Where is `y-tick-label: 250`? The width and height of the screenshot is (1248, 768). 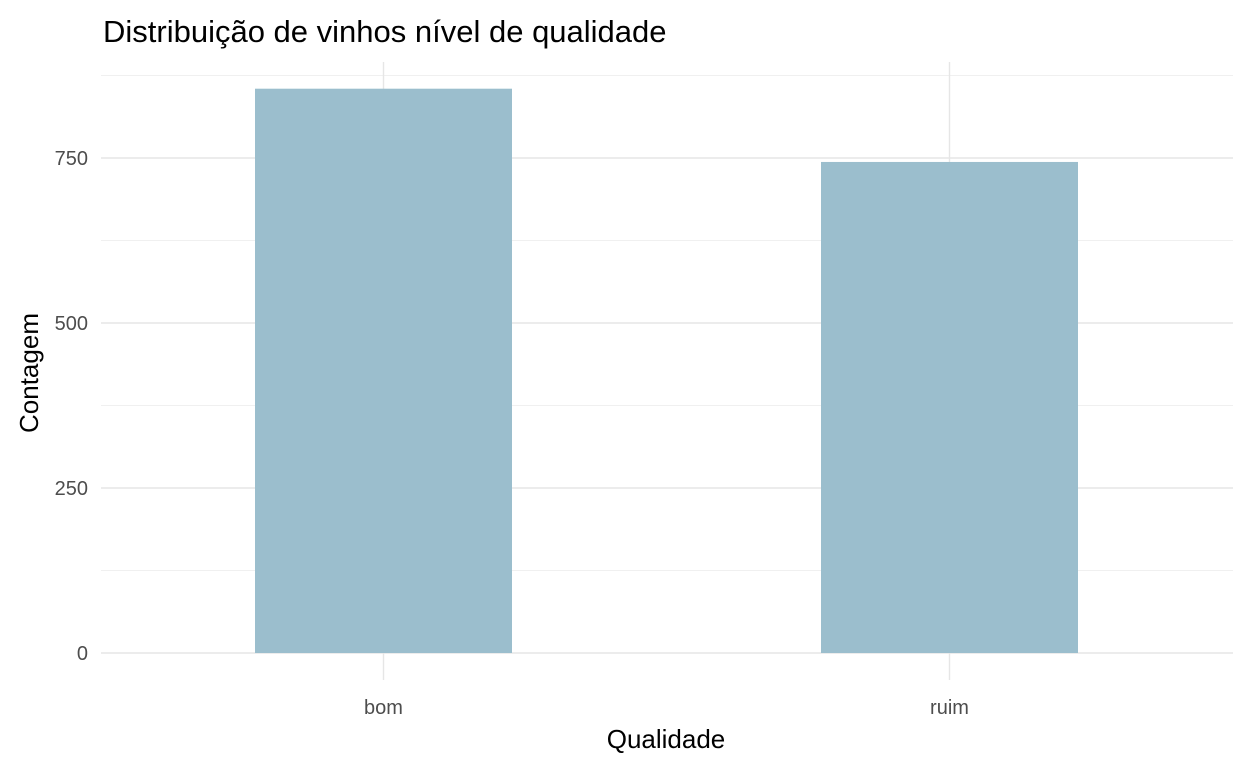
y-tick-label: 250 is located at coordinates (71, 489).